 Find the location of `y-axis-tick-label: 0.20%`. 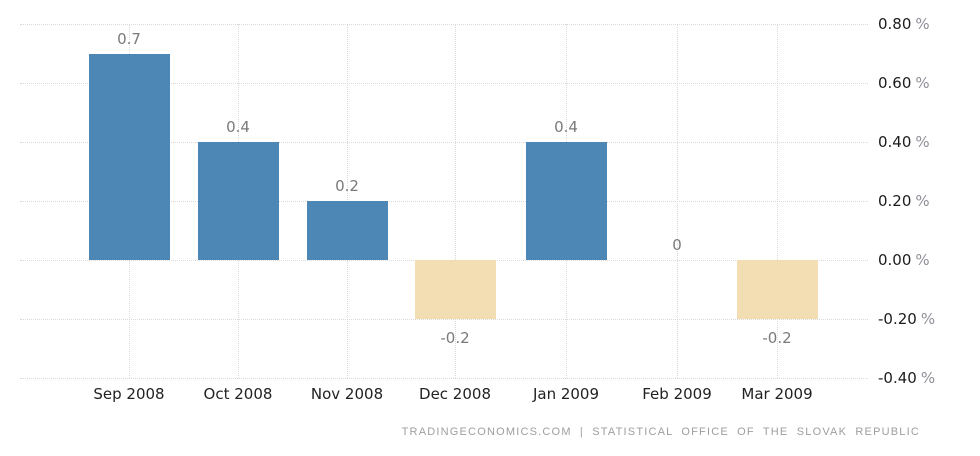

y-axis-tick-label: 0.20% is located at coordinates (904, 201).